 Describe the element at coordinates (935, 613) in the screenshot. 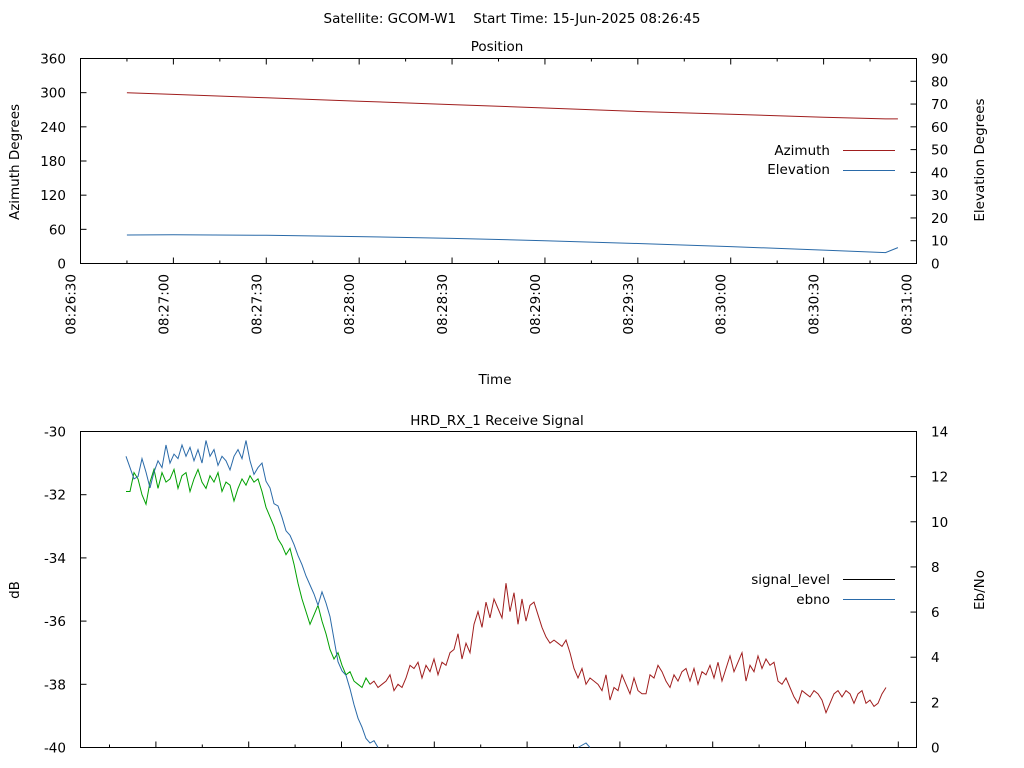

I see `signal-y2-tick-label: 6` at that location.